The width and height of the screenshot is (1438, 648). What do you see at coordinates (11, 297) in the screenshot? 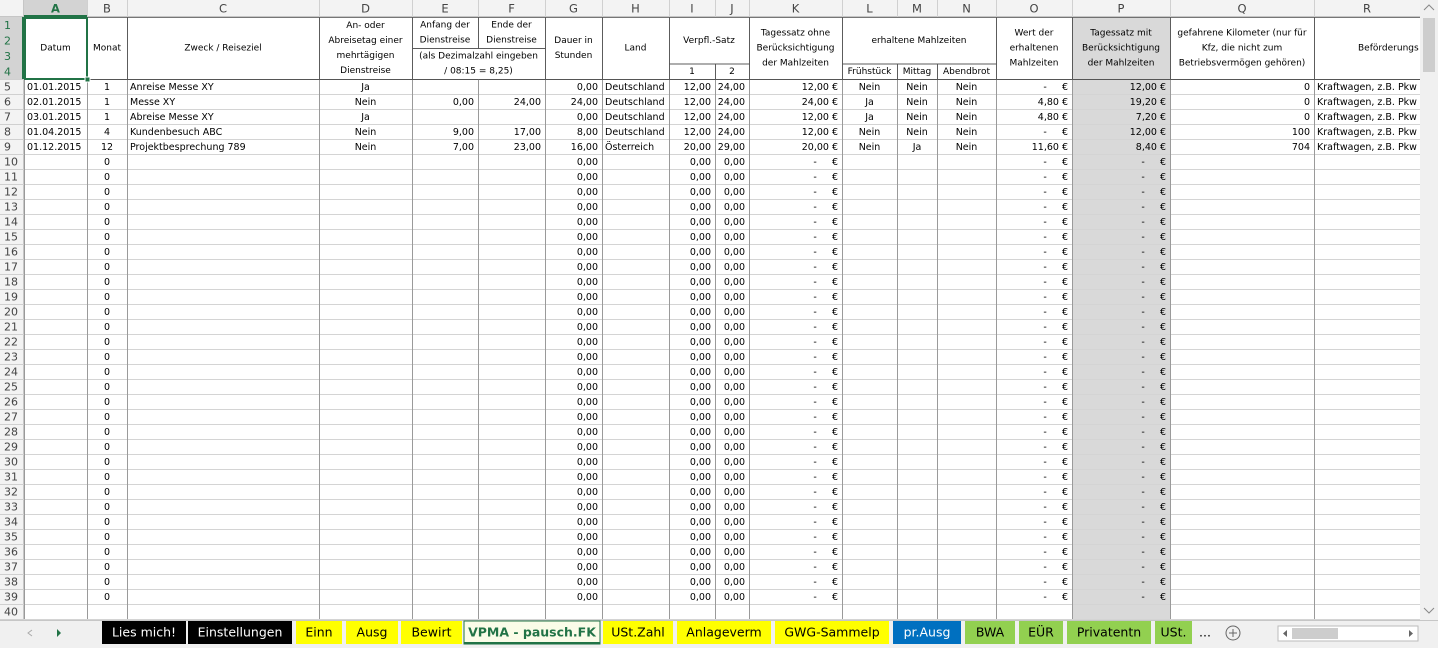
I see `row-heading: 19` at bounding box center [11, 297].